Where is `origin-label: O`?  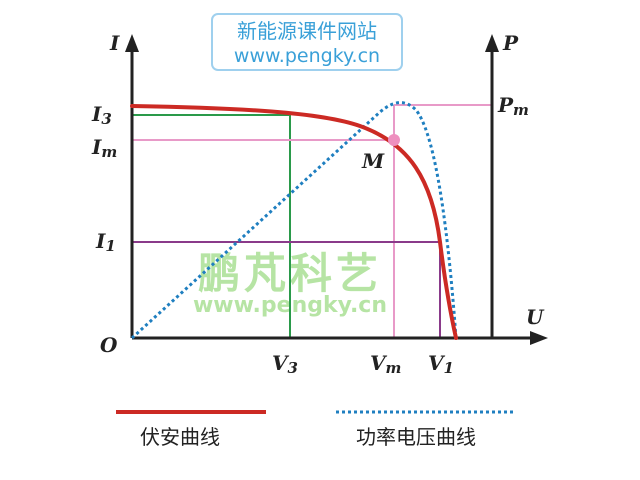 origin-label: O is located at coordinates (109, 345).